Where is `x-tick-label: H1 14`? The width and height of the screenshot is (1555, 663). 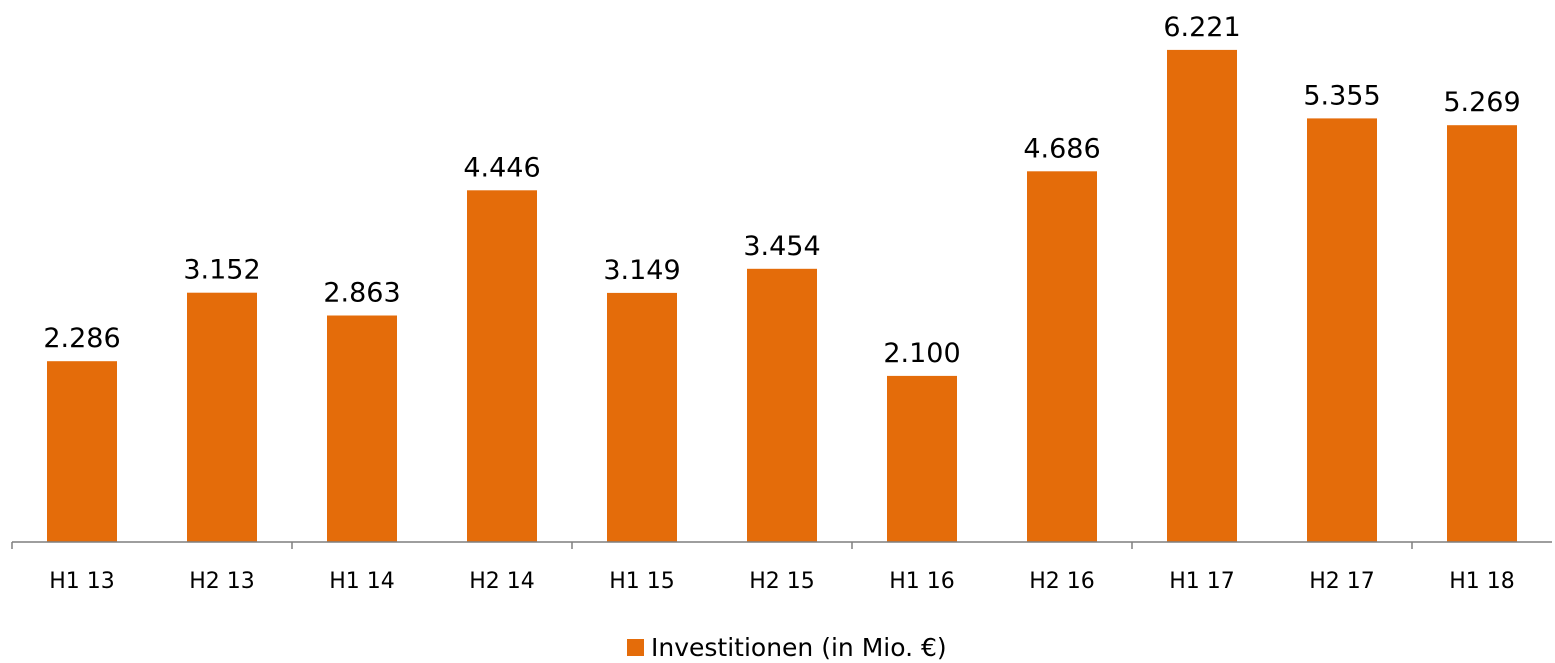
x-tick-label: H1 14 is located at coordinates (362, 581).